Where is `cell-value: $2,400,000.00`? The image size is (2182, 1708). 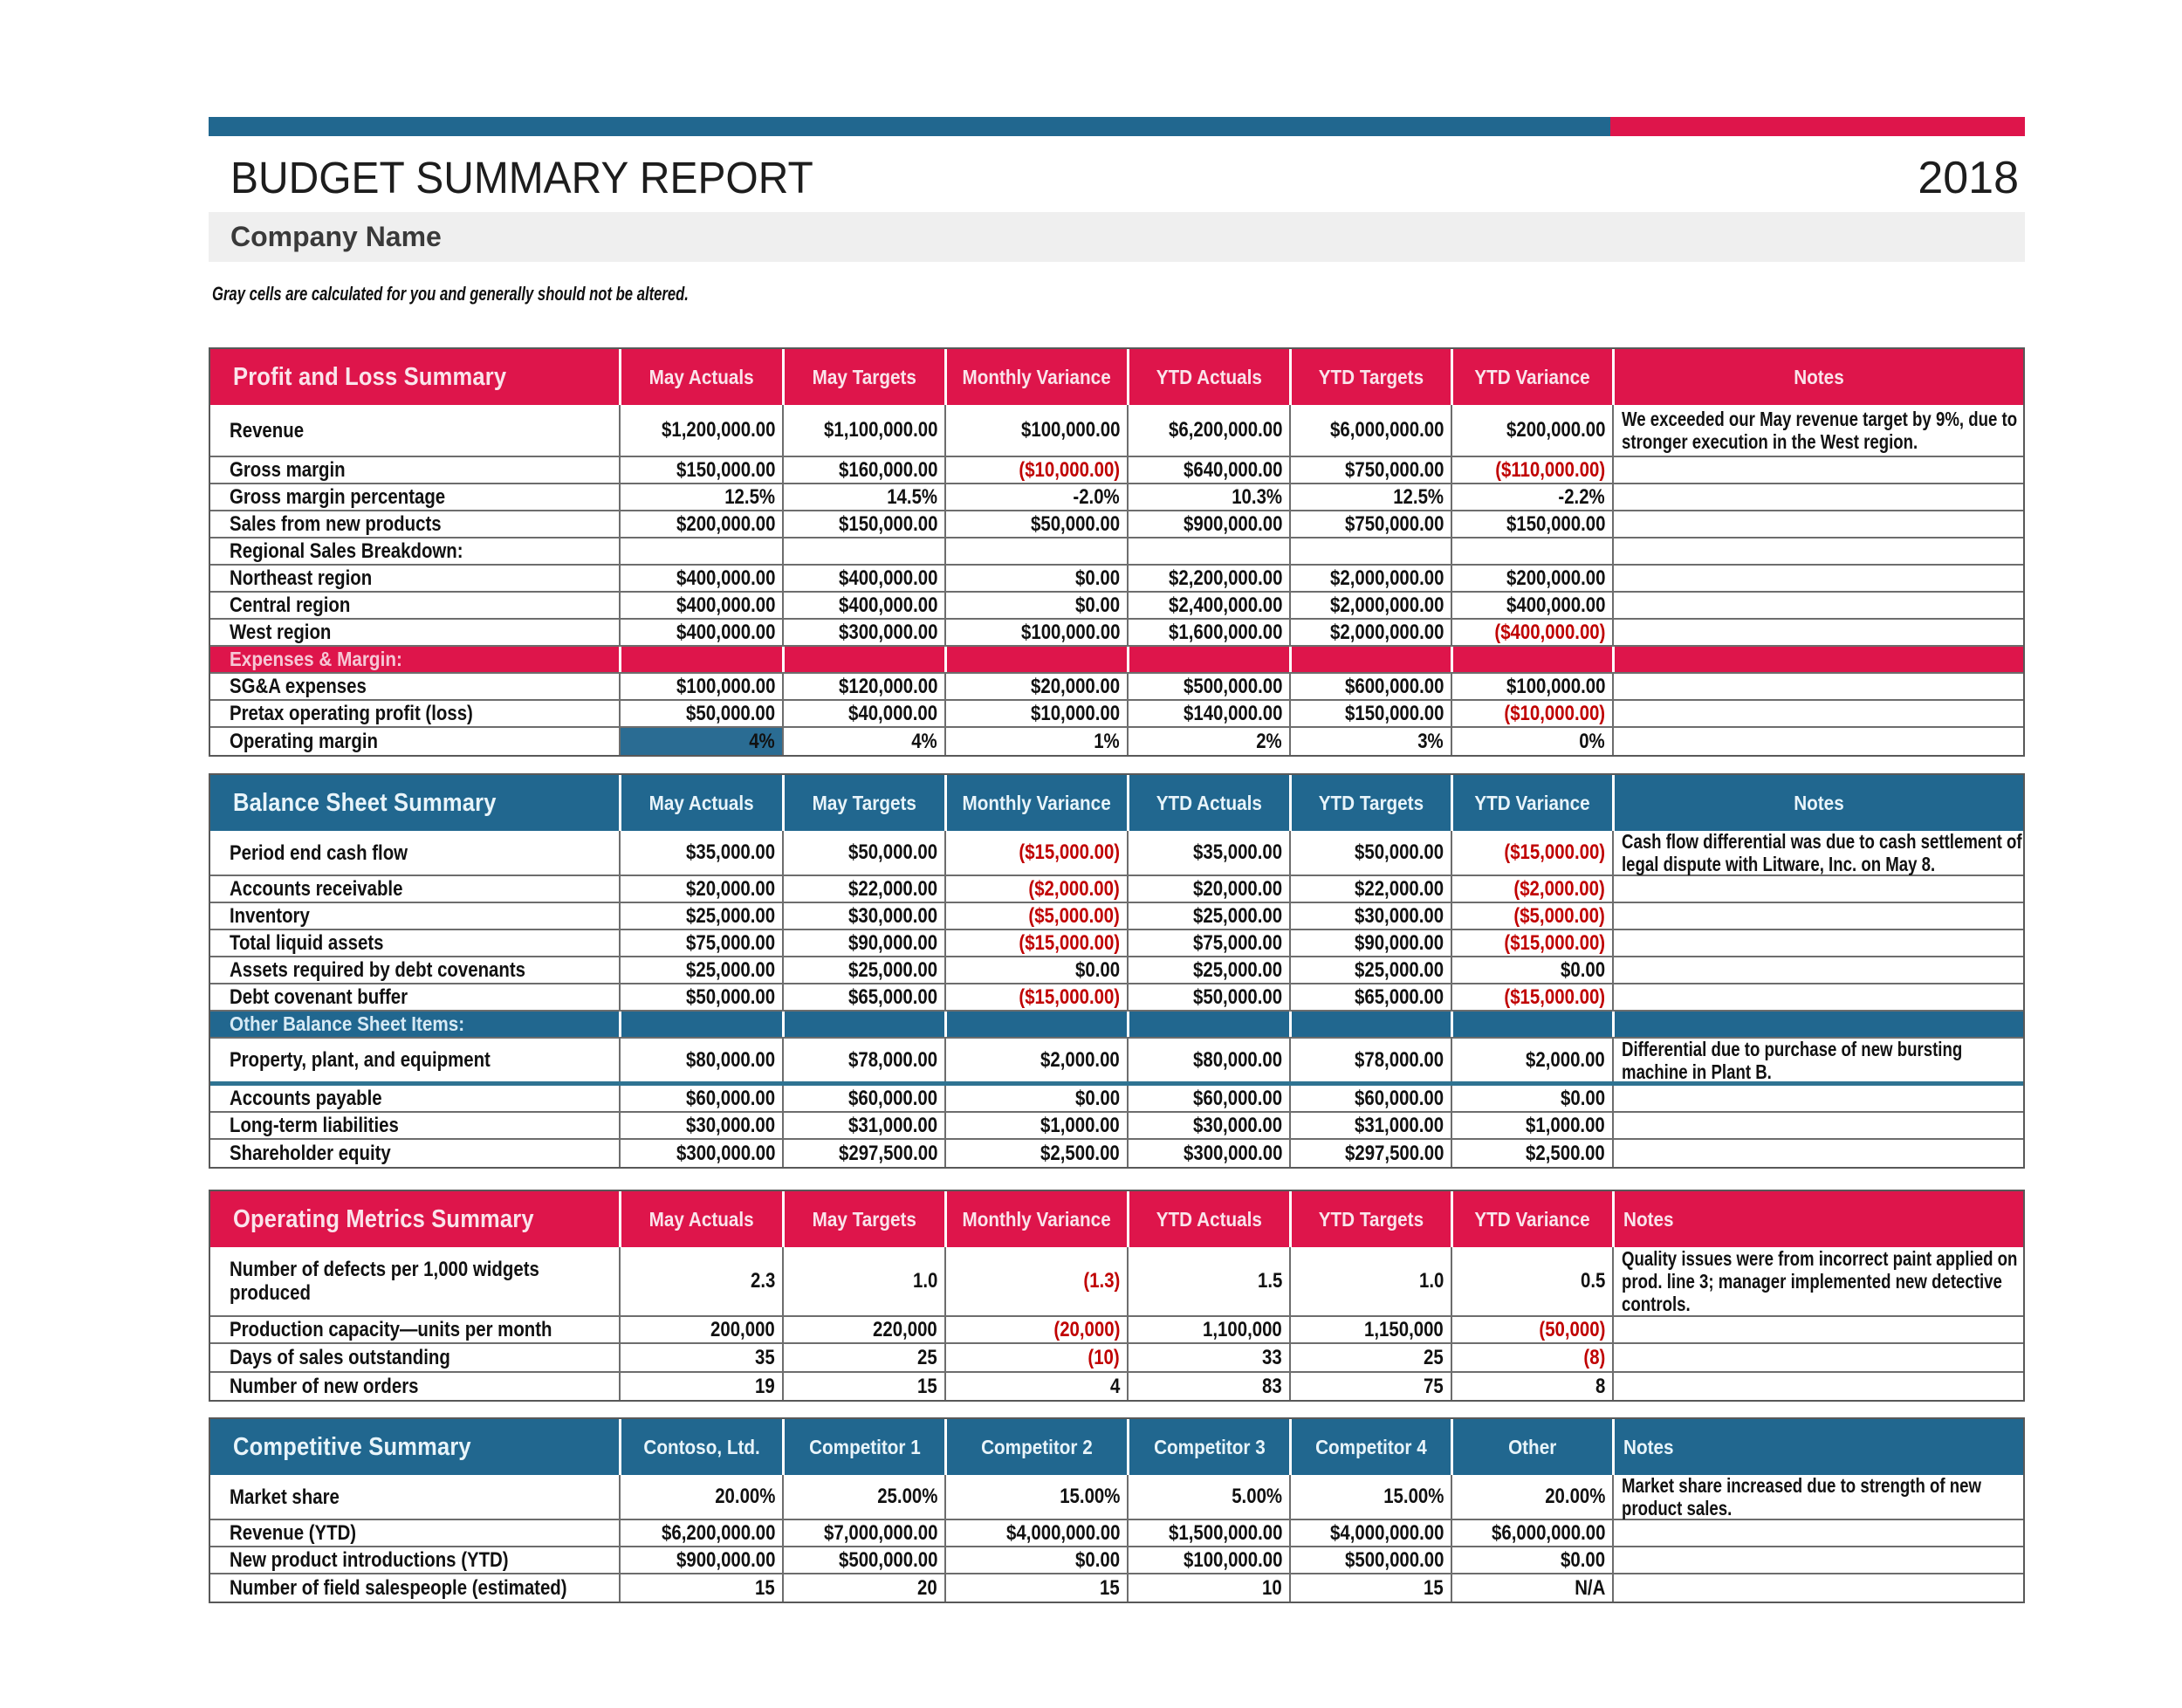
cell-value: $2,400,000.00 is located at coordinates (1208, 605).